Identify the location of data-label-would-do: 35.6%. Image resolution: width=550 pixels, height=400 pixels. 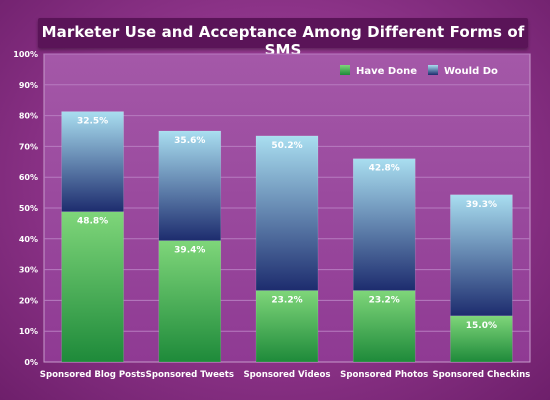
(189, 141).